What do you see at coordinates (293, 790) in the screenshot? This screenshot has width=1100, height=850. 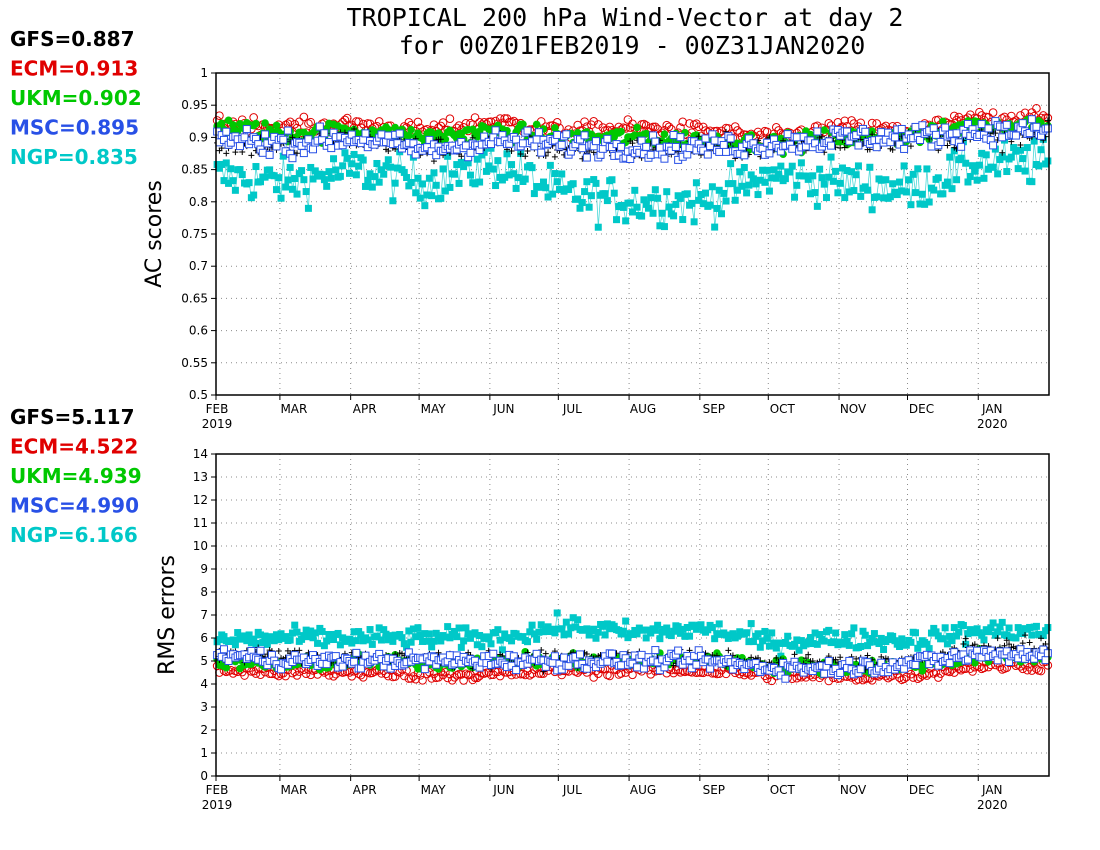 I see `rms-month-label: MAR` at bounding box center [293, 790].